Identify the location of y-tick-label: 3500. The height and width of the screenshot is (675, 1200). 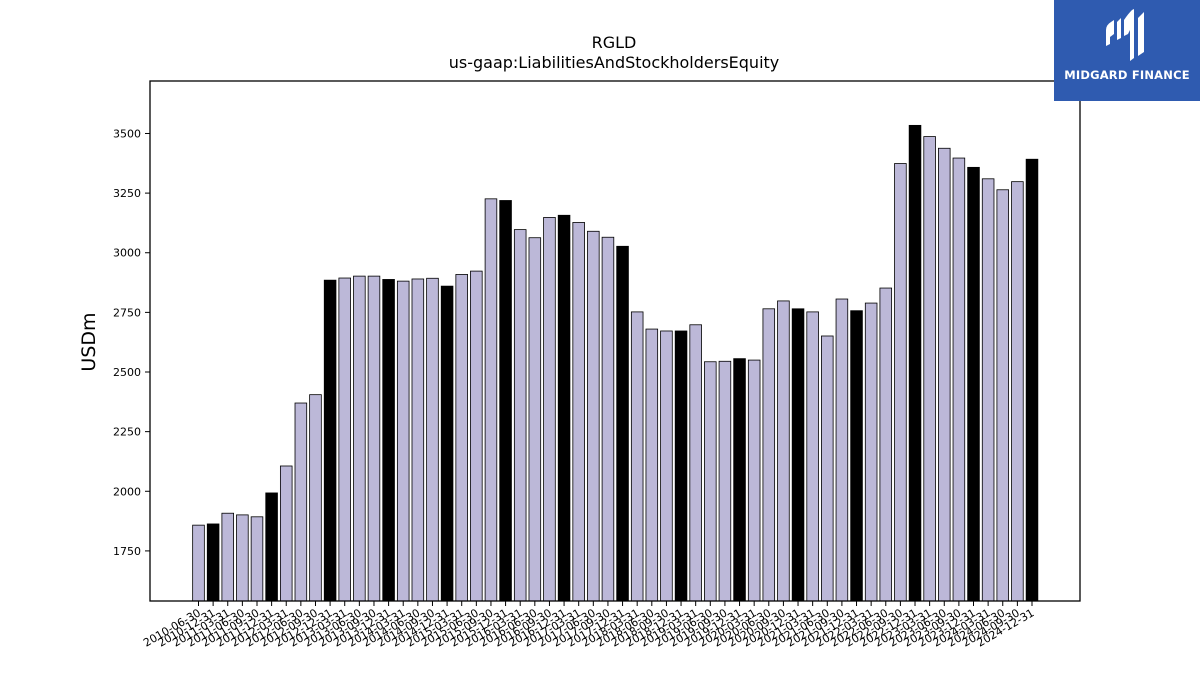
(127, 133).